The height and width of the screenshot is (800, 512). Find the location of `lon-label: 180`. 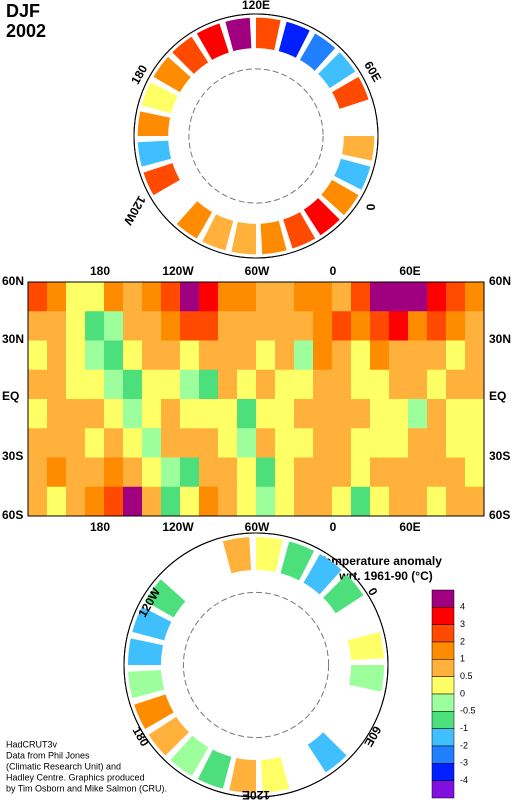

lon-label: 180 is located at coordinates (100, 527).